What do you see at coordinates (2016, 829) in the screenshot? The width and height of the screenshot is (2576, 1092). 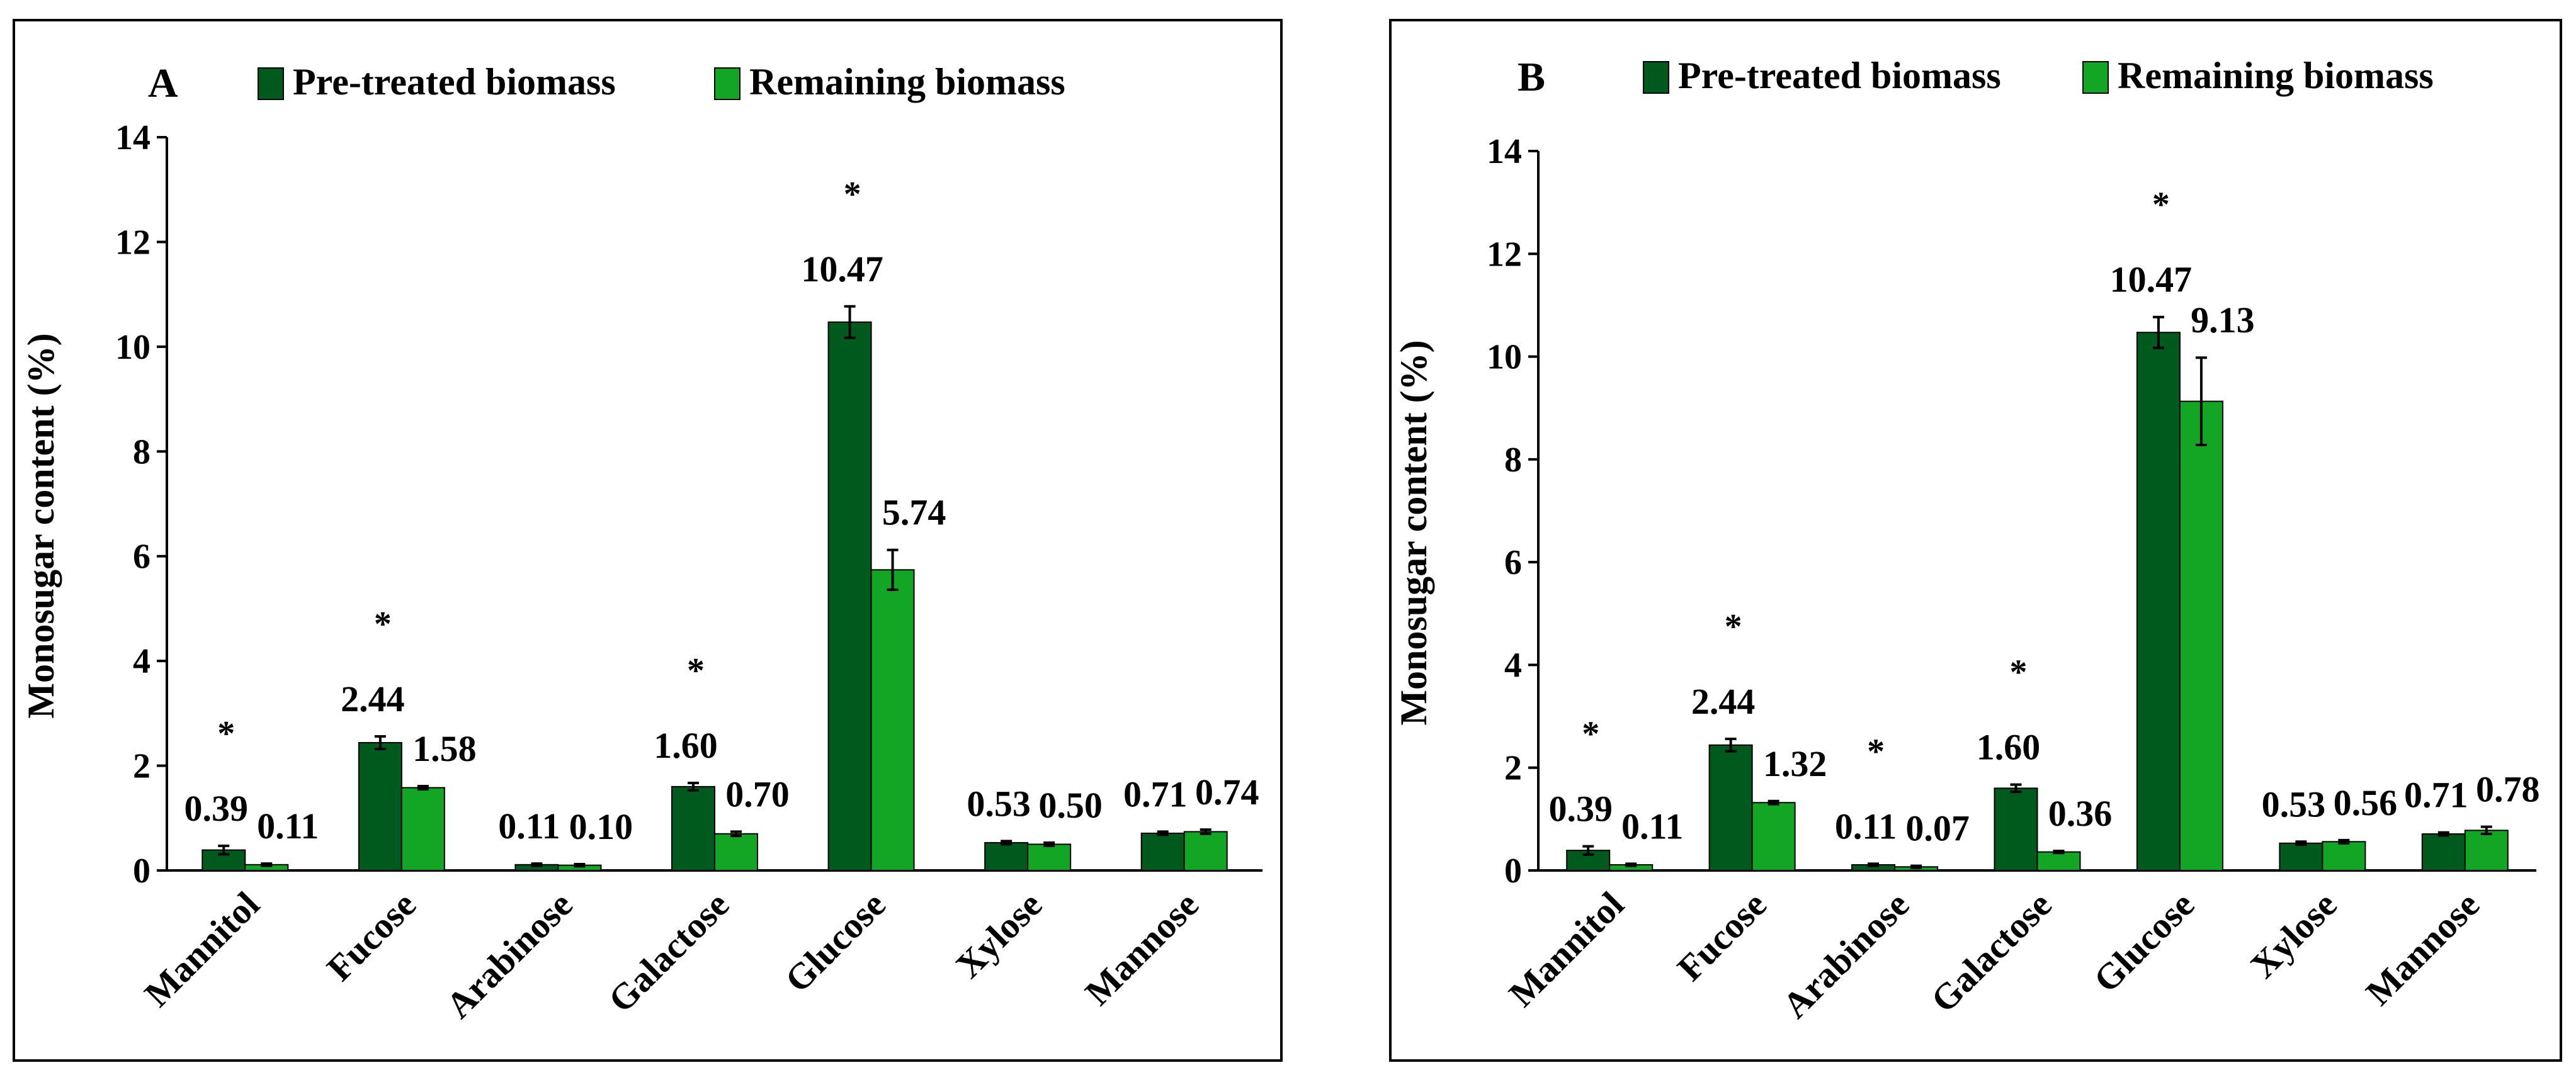 I see `bar-pretreated-galactose` at bounding box center [2016, 829].